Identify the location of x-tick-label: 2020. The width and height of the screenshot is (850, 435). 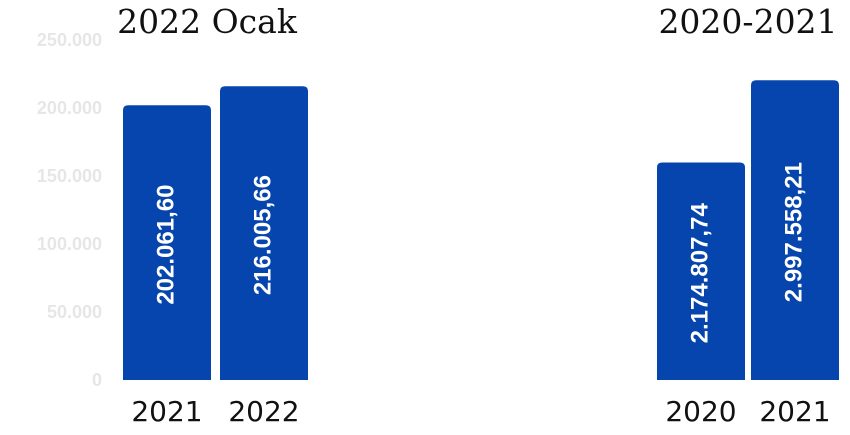
(700, 411).